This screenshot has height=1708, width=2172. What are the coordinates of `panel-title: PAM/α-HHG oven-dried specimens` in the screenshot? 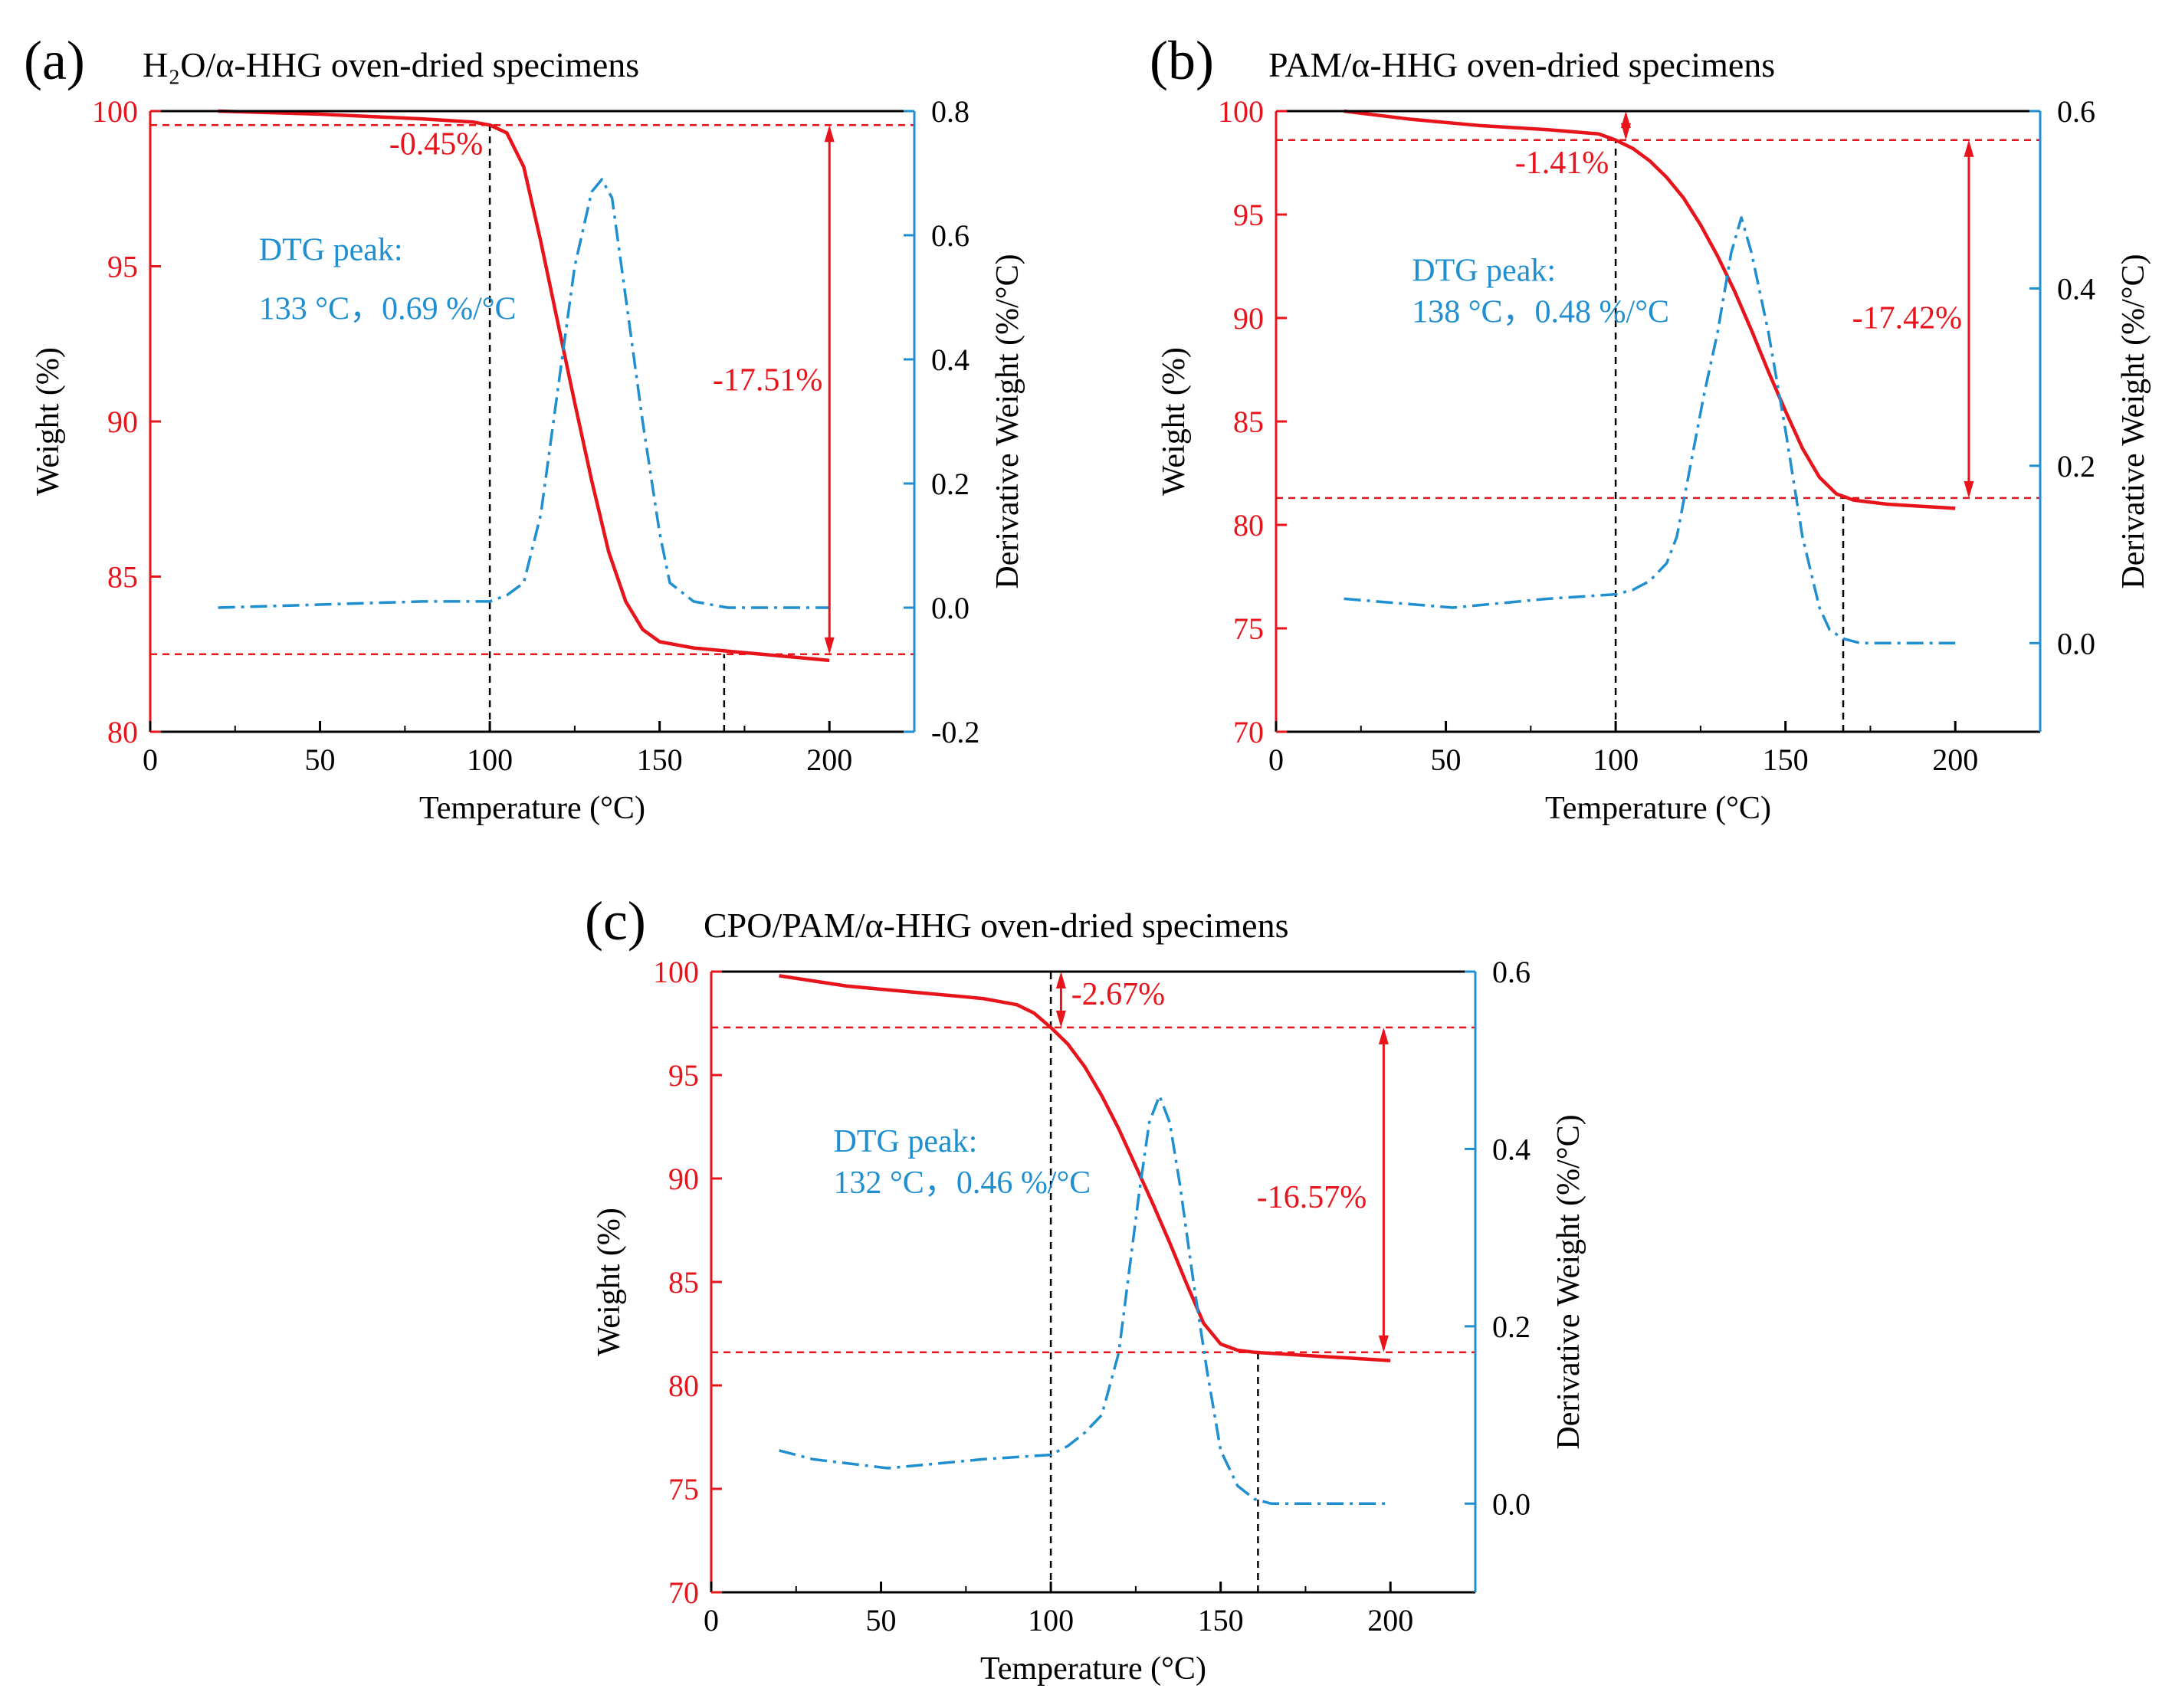 It's located at (1521, 64).